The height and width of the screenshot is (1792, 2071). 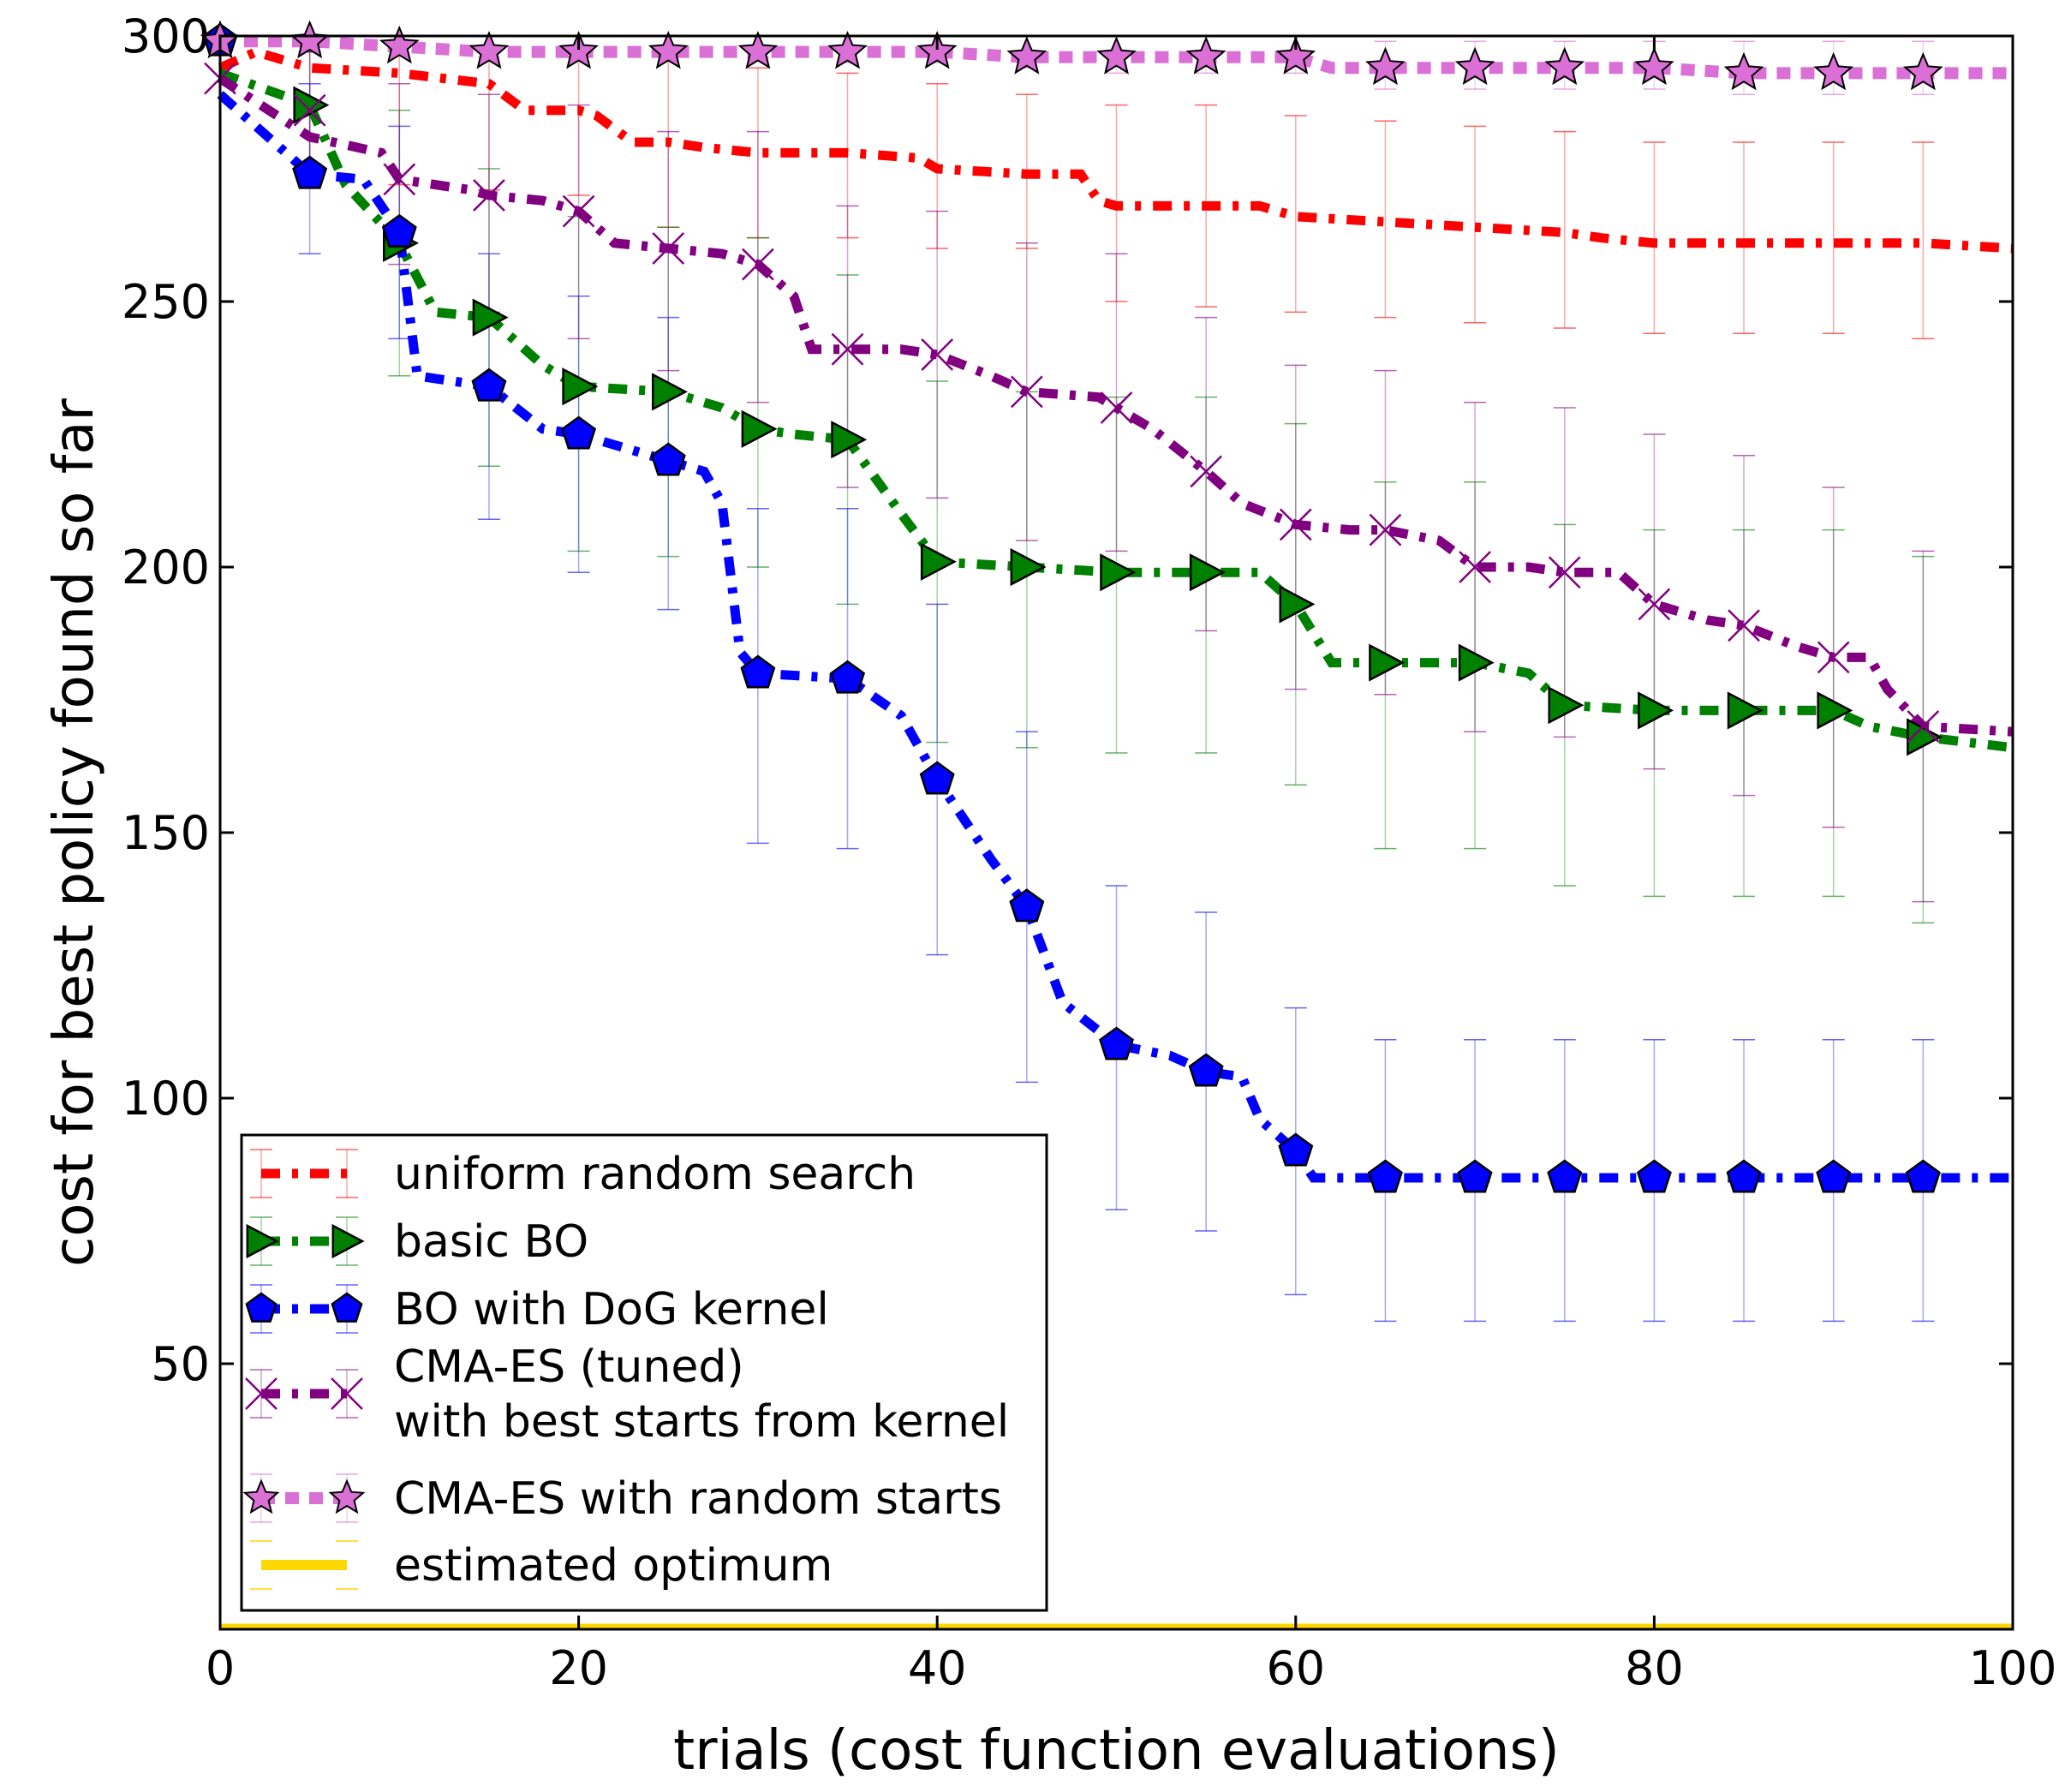 What do you see at coordinates (612, 1309) in the screenshot?
I see `legend-label-bo-with-dog-kernel: BO with DoG kernel` at bounding box center [612, 1309].